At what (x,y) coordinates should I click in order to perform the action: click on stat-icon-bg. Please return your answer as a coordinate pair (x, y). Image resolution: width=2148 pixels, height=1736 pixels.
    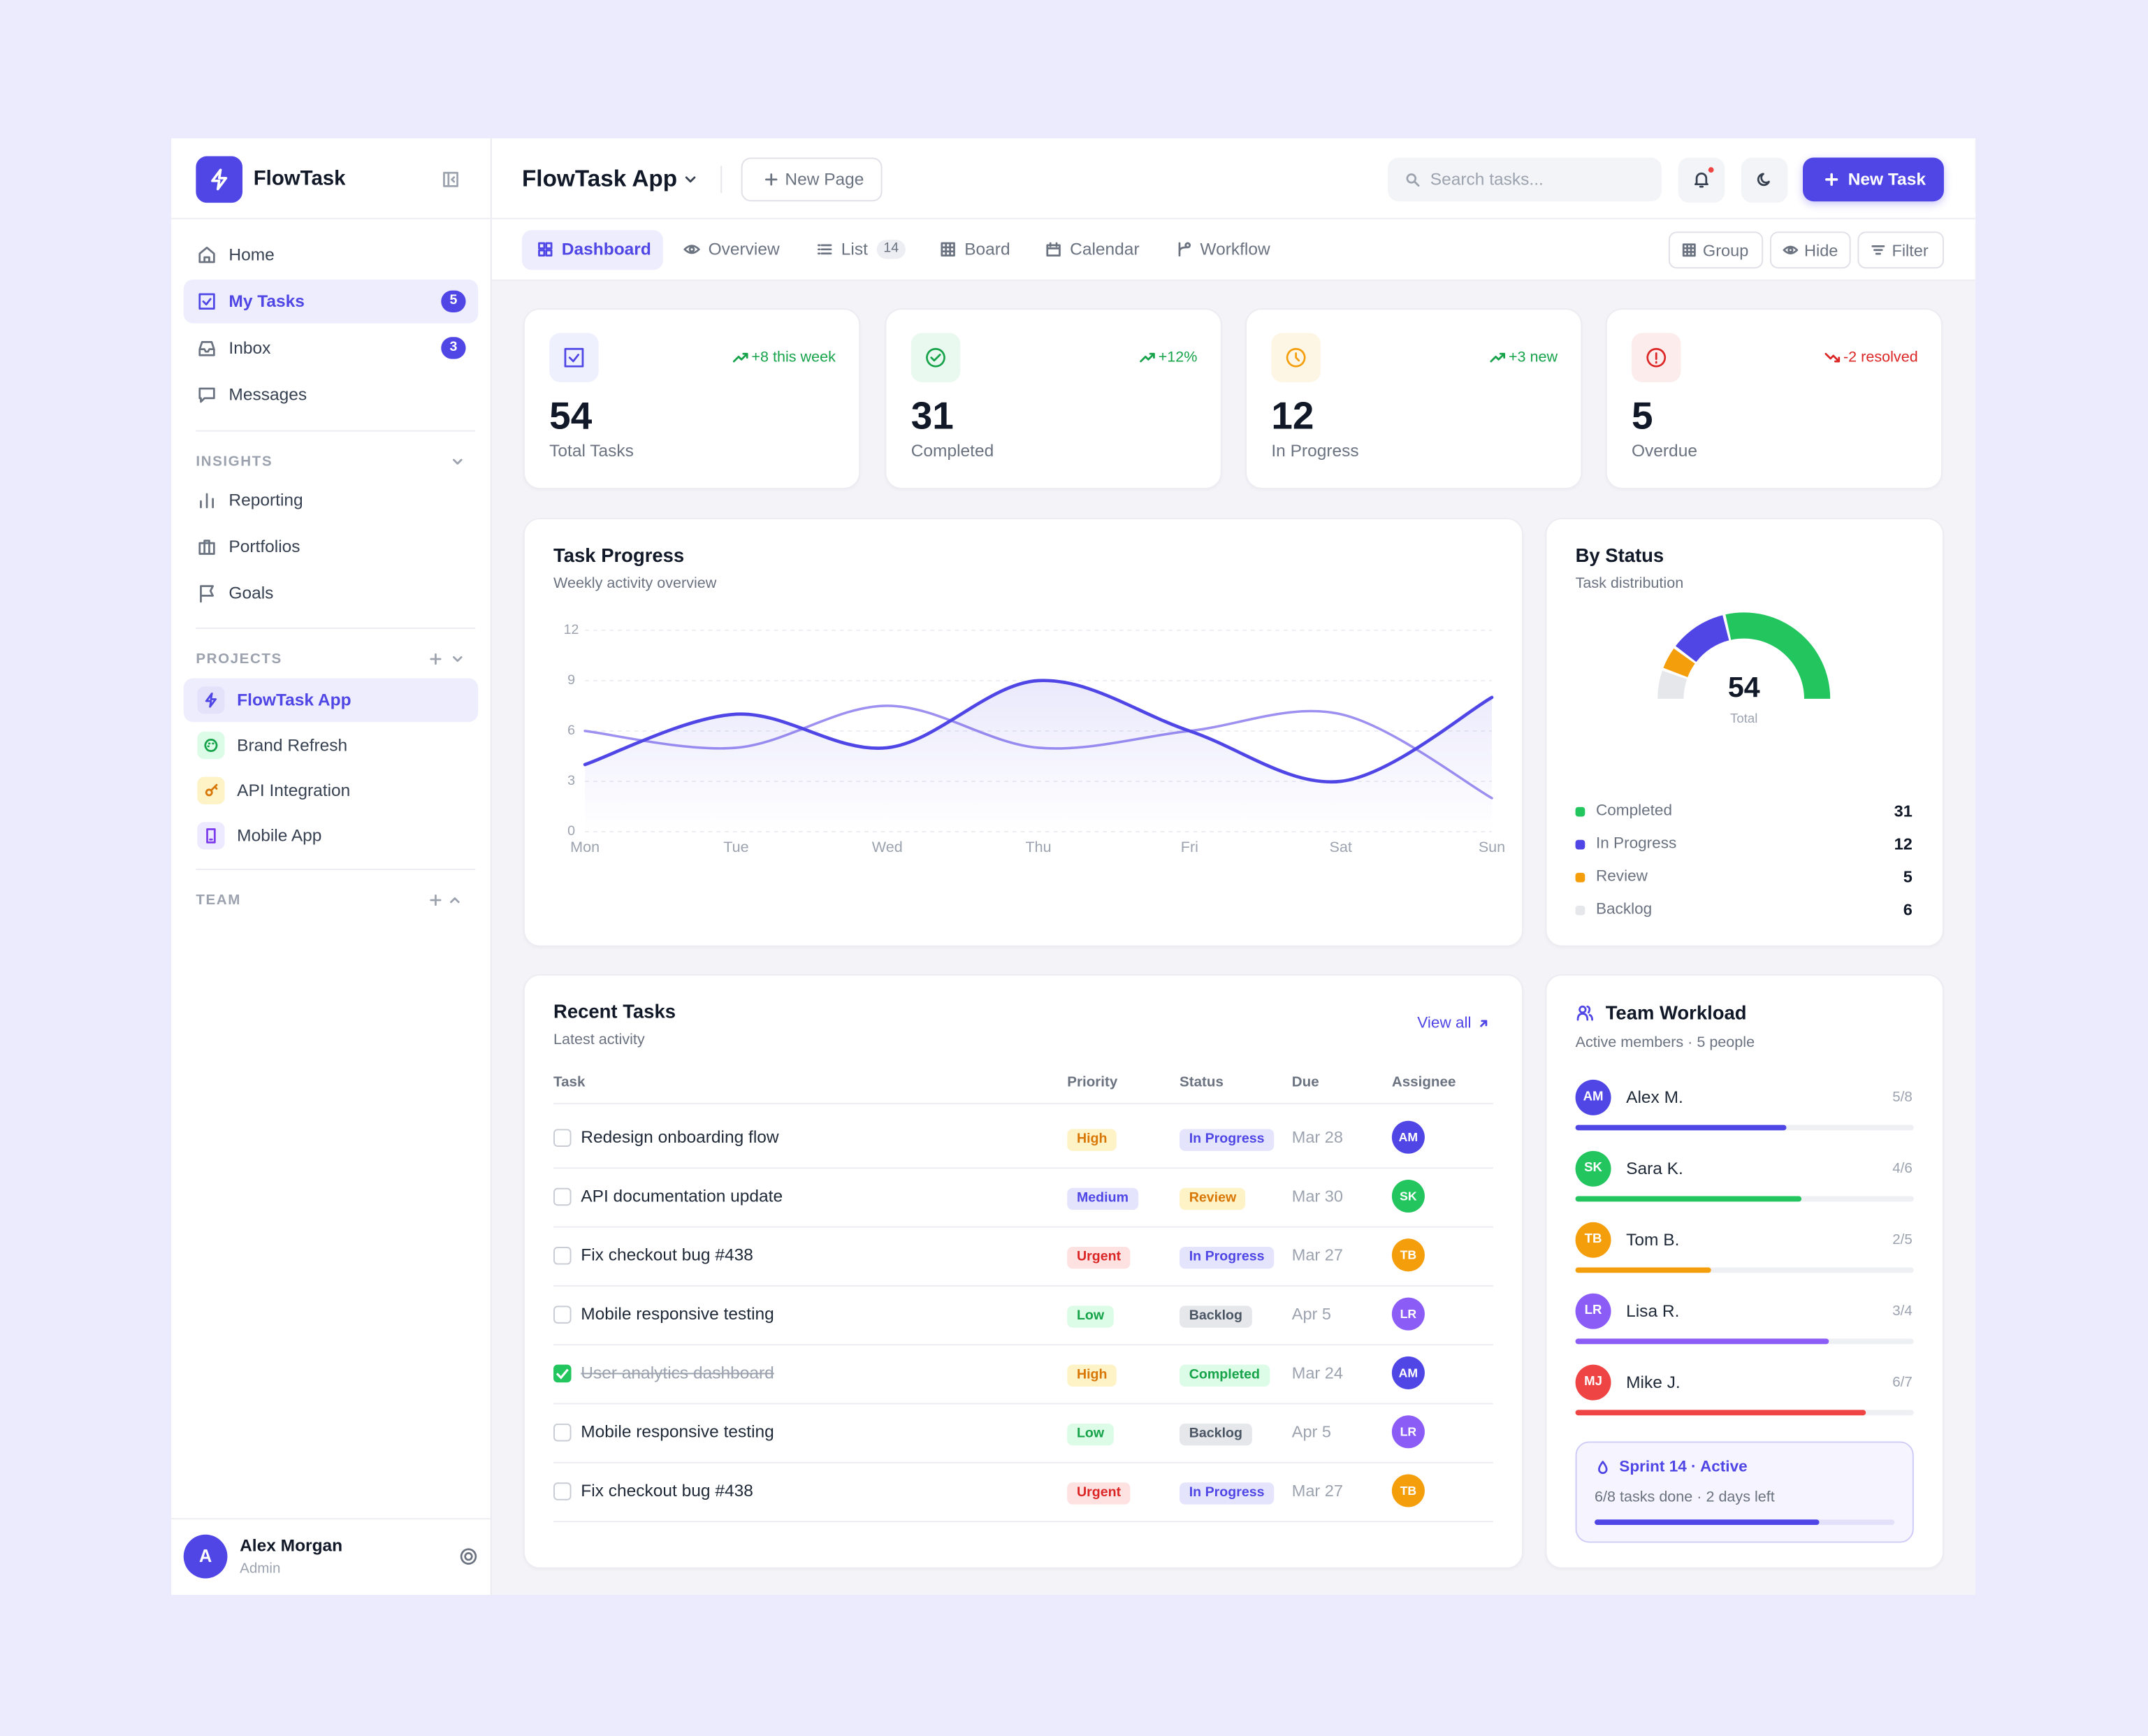
    Looking at the image, I should click on (935, 357).